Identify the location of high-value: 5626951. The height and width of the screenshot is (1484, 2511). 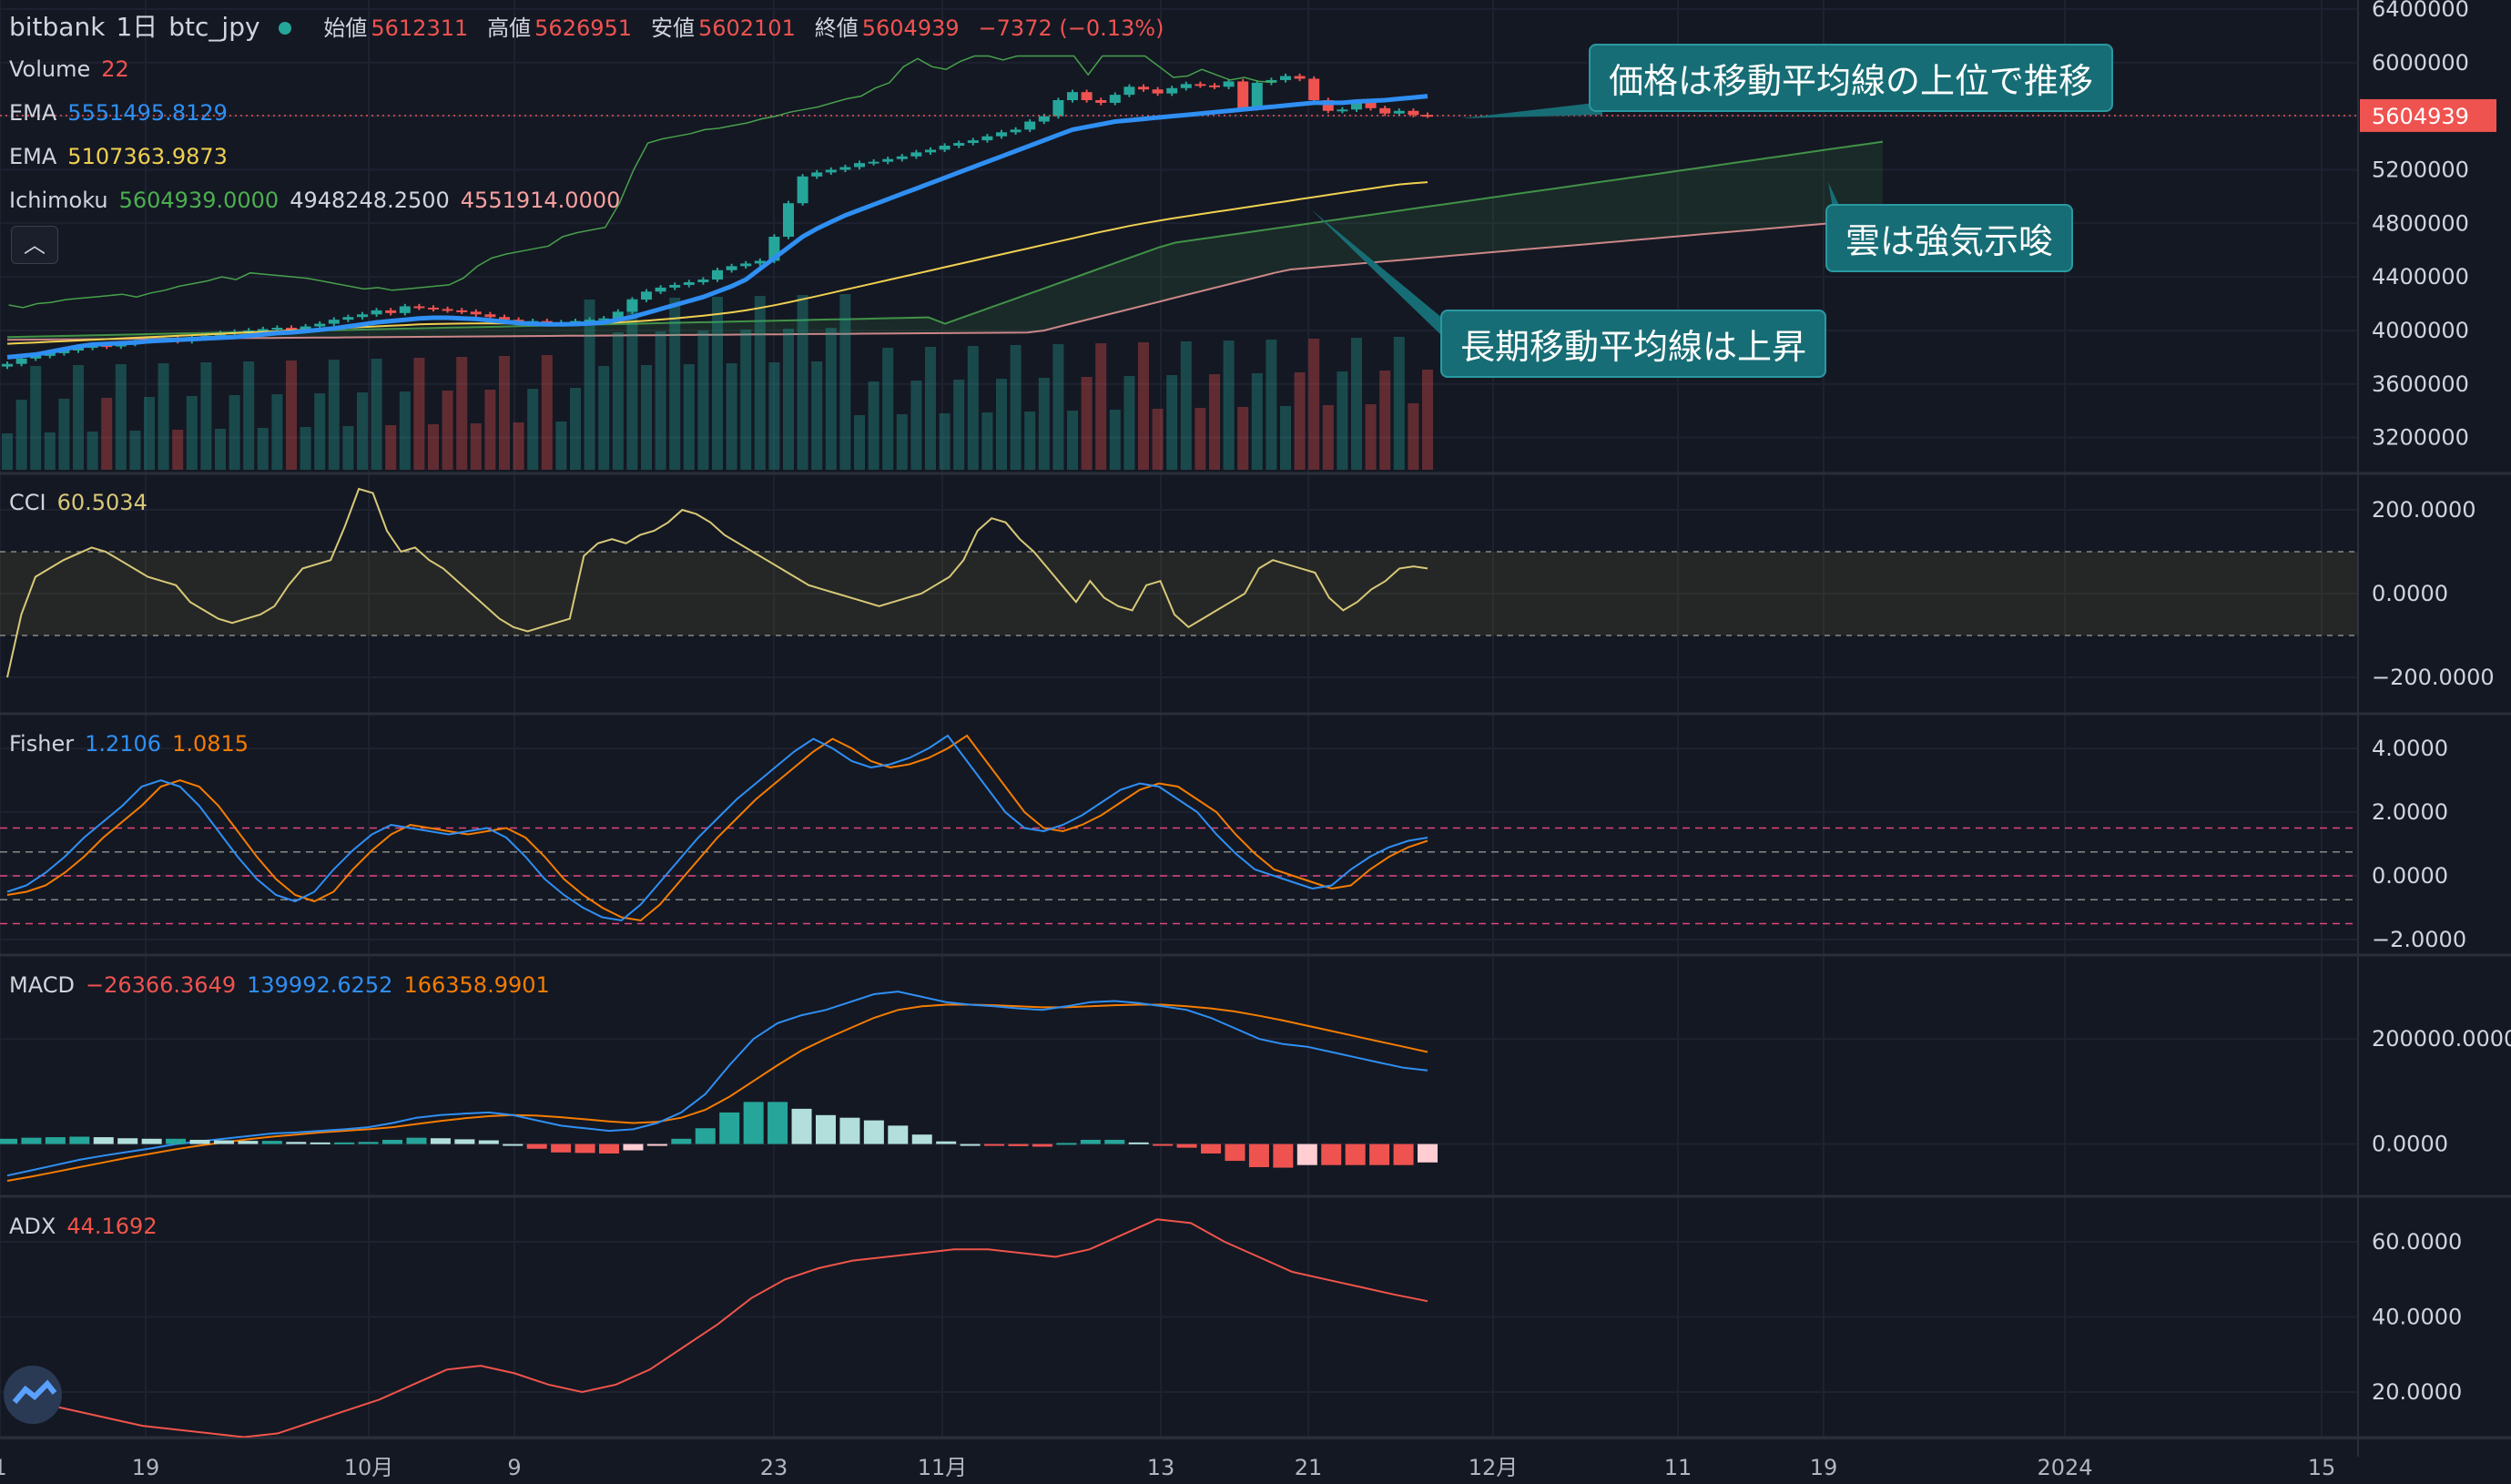
(583, 28).